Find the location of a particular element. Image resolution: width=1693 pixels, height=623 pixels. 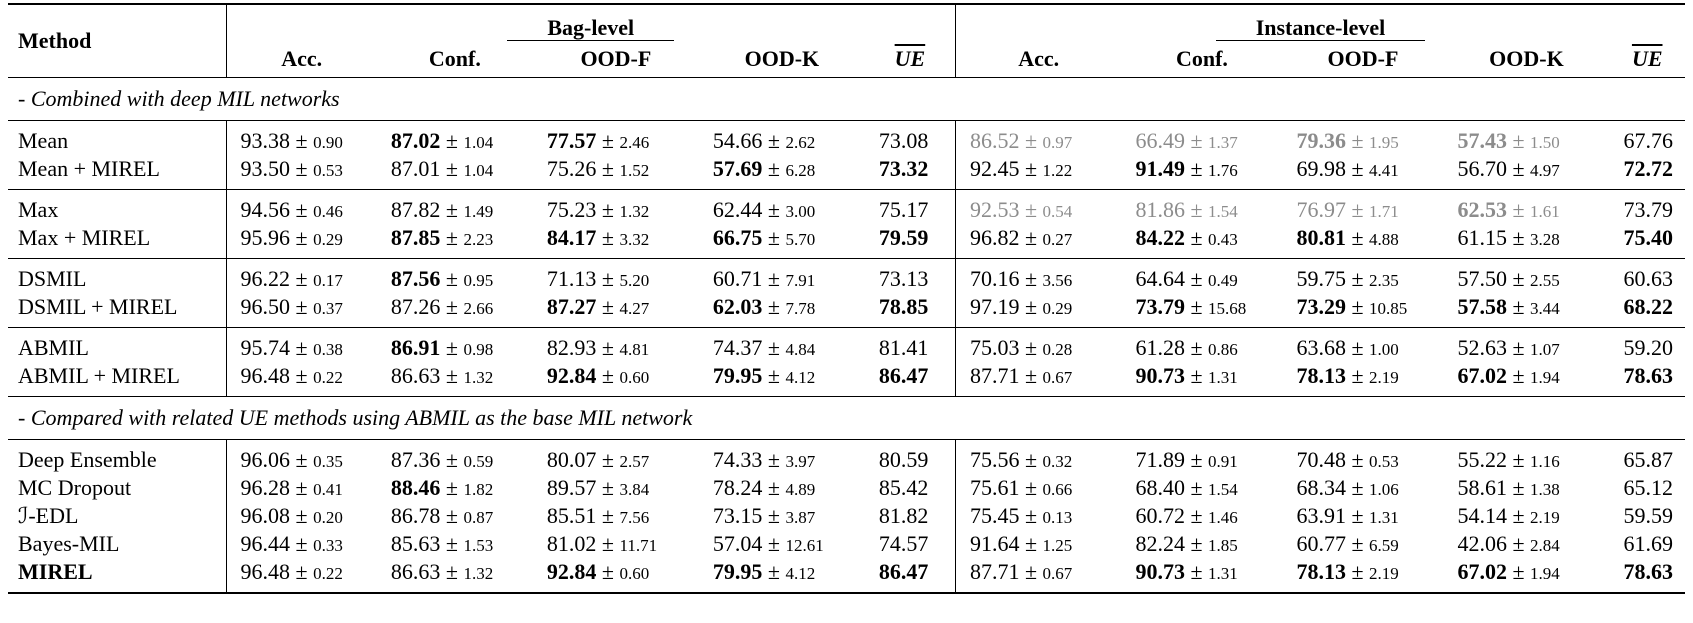

mean: 86.52 is located at coordinates (994, 140).